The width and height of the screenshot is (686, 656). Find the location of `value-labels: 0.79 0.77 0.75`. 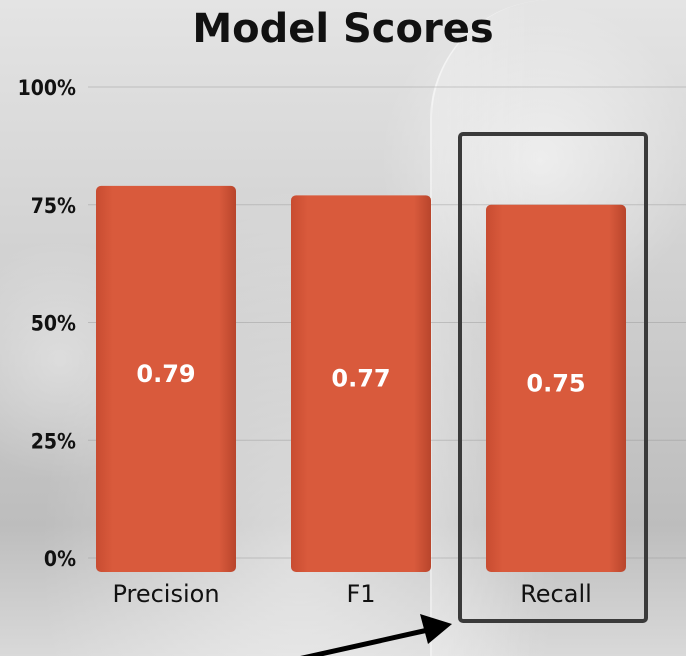

value-labels: 0.79 0.77 0.75 is located at coordinates (360, 378).